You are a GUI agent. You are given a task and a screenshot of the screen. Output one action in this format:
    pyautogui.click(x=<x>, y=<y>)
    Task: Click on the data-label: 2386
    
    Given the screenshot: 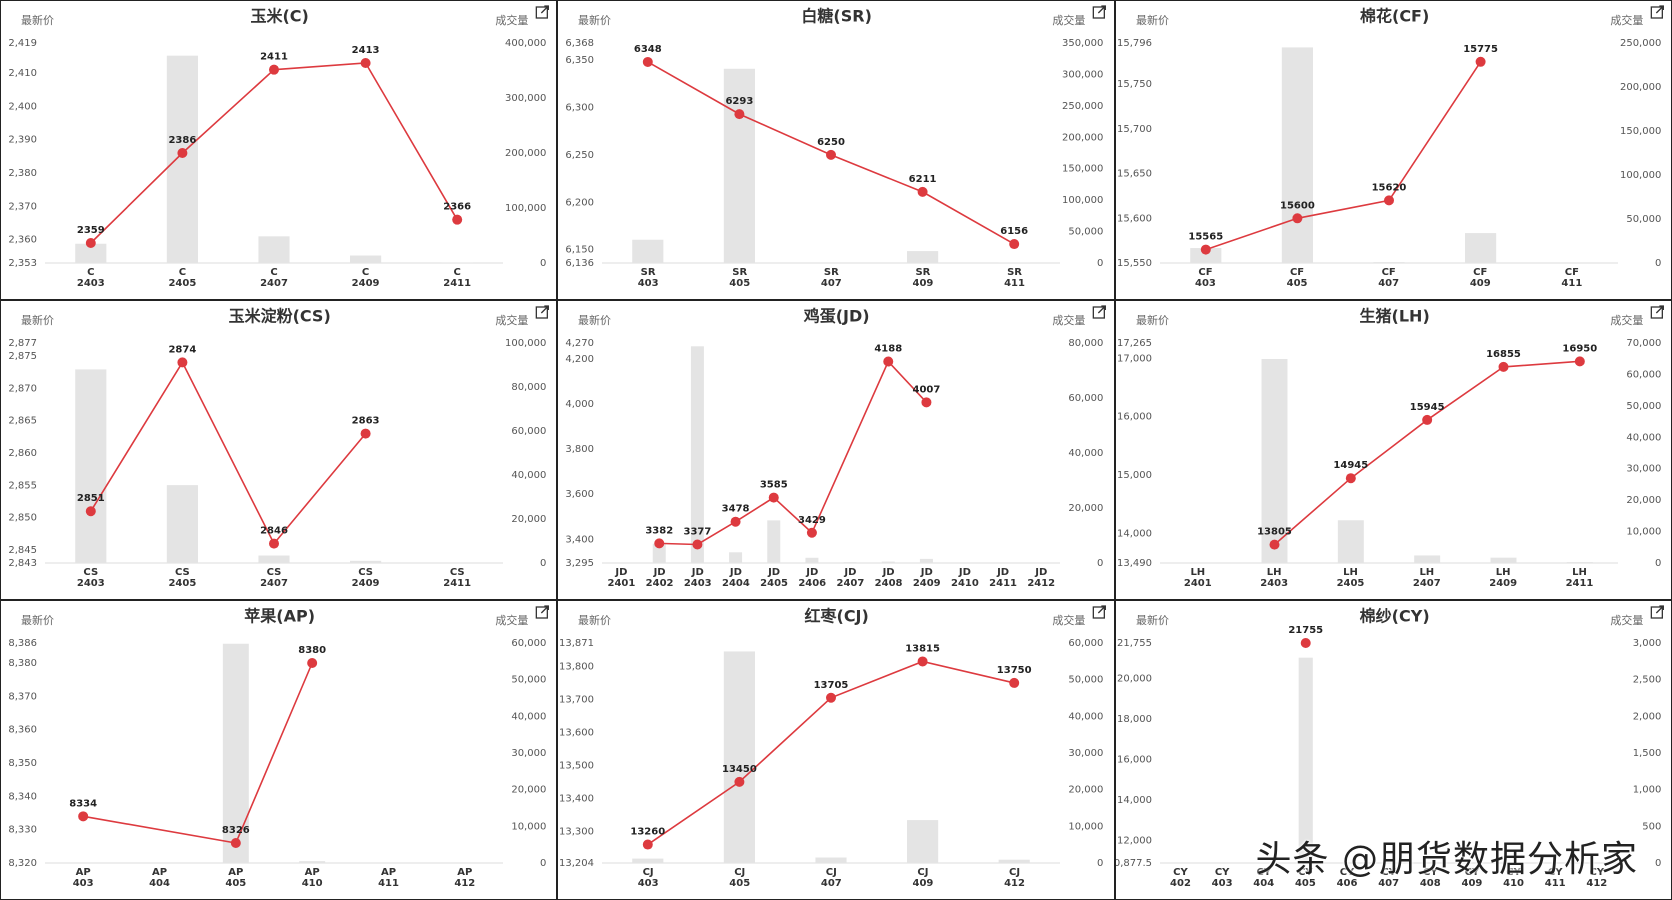 What is the action you would take?
    pyautogui.click(x=182, y=140)
    